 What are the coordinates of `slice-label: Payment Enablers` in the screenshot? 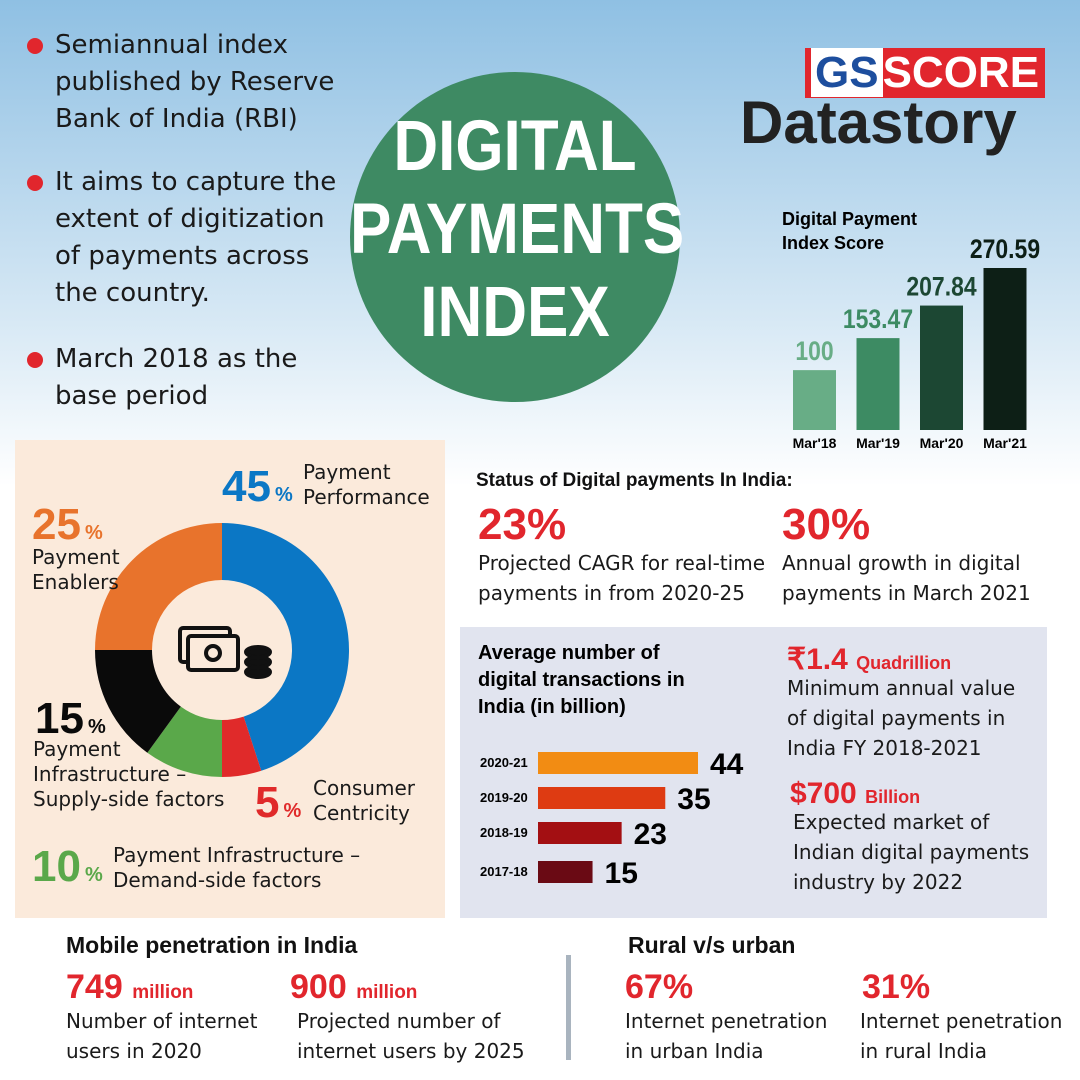 It's located at (76, 569).